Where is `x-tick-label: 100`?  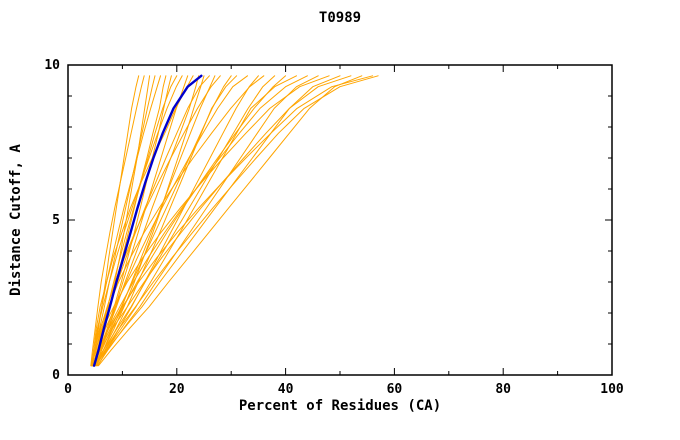
x-tick-label: 100 is located at coordinates (612, 389).